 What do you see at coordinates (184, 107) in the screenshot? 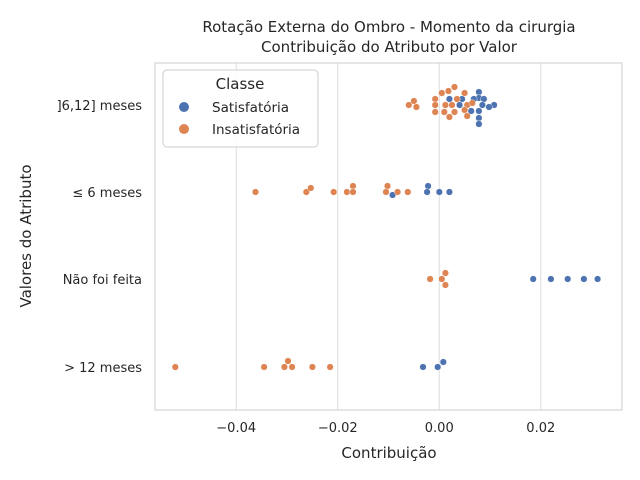
I see `legend-marker-satisfatoria` at bounding box center [184, 107].